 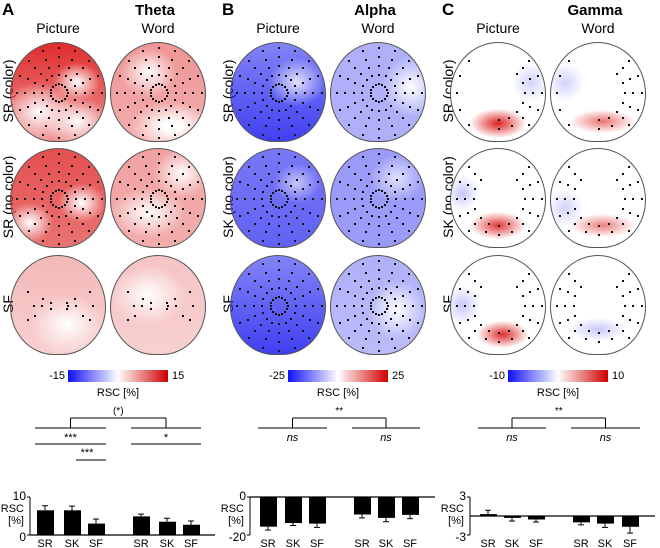 I want to click on colorbar-label: RSC [%], so click(x=338, y=393).